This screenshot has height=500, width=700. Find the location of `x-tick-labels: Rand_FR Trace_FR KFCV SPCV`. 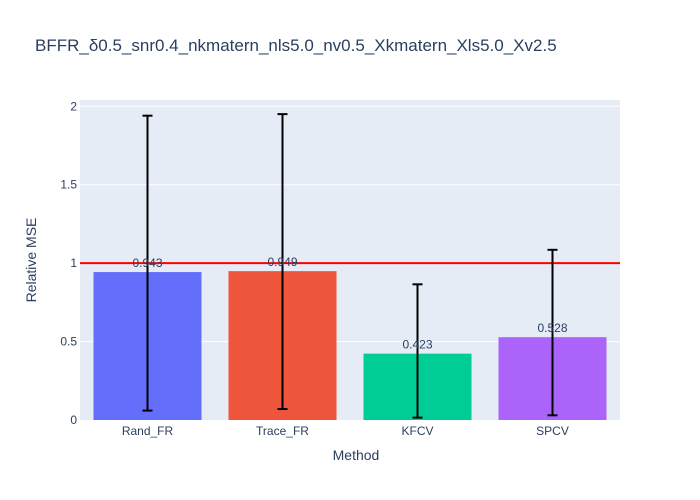

x-tick-labels: Rand_FR Trace_FR KFCV SPCV is located at coordinates (345, 431).